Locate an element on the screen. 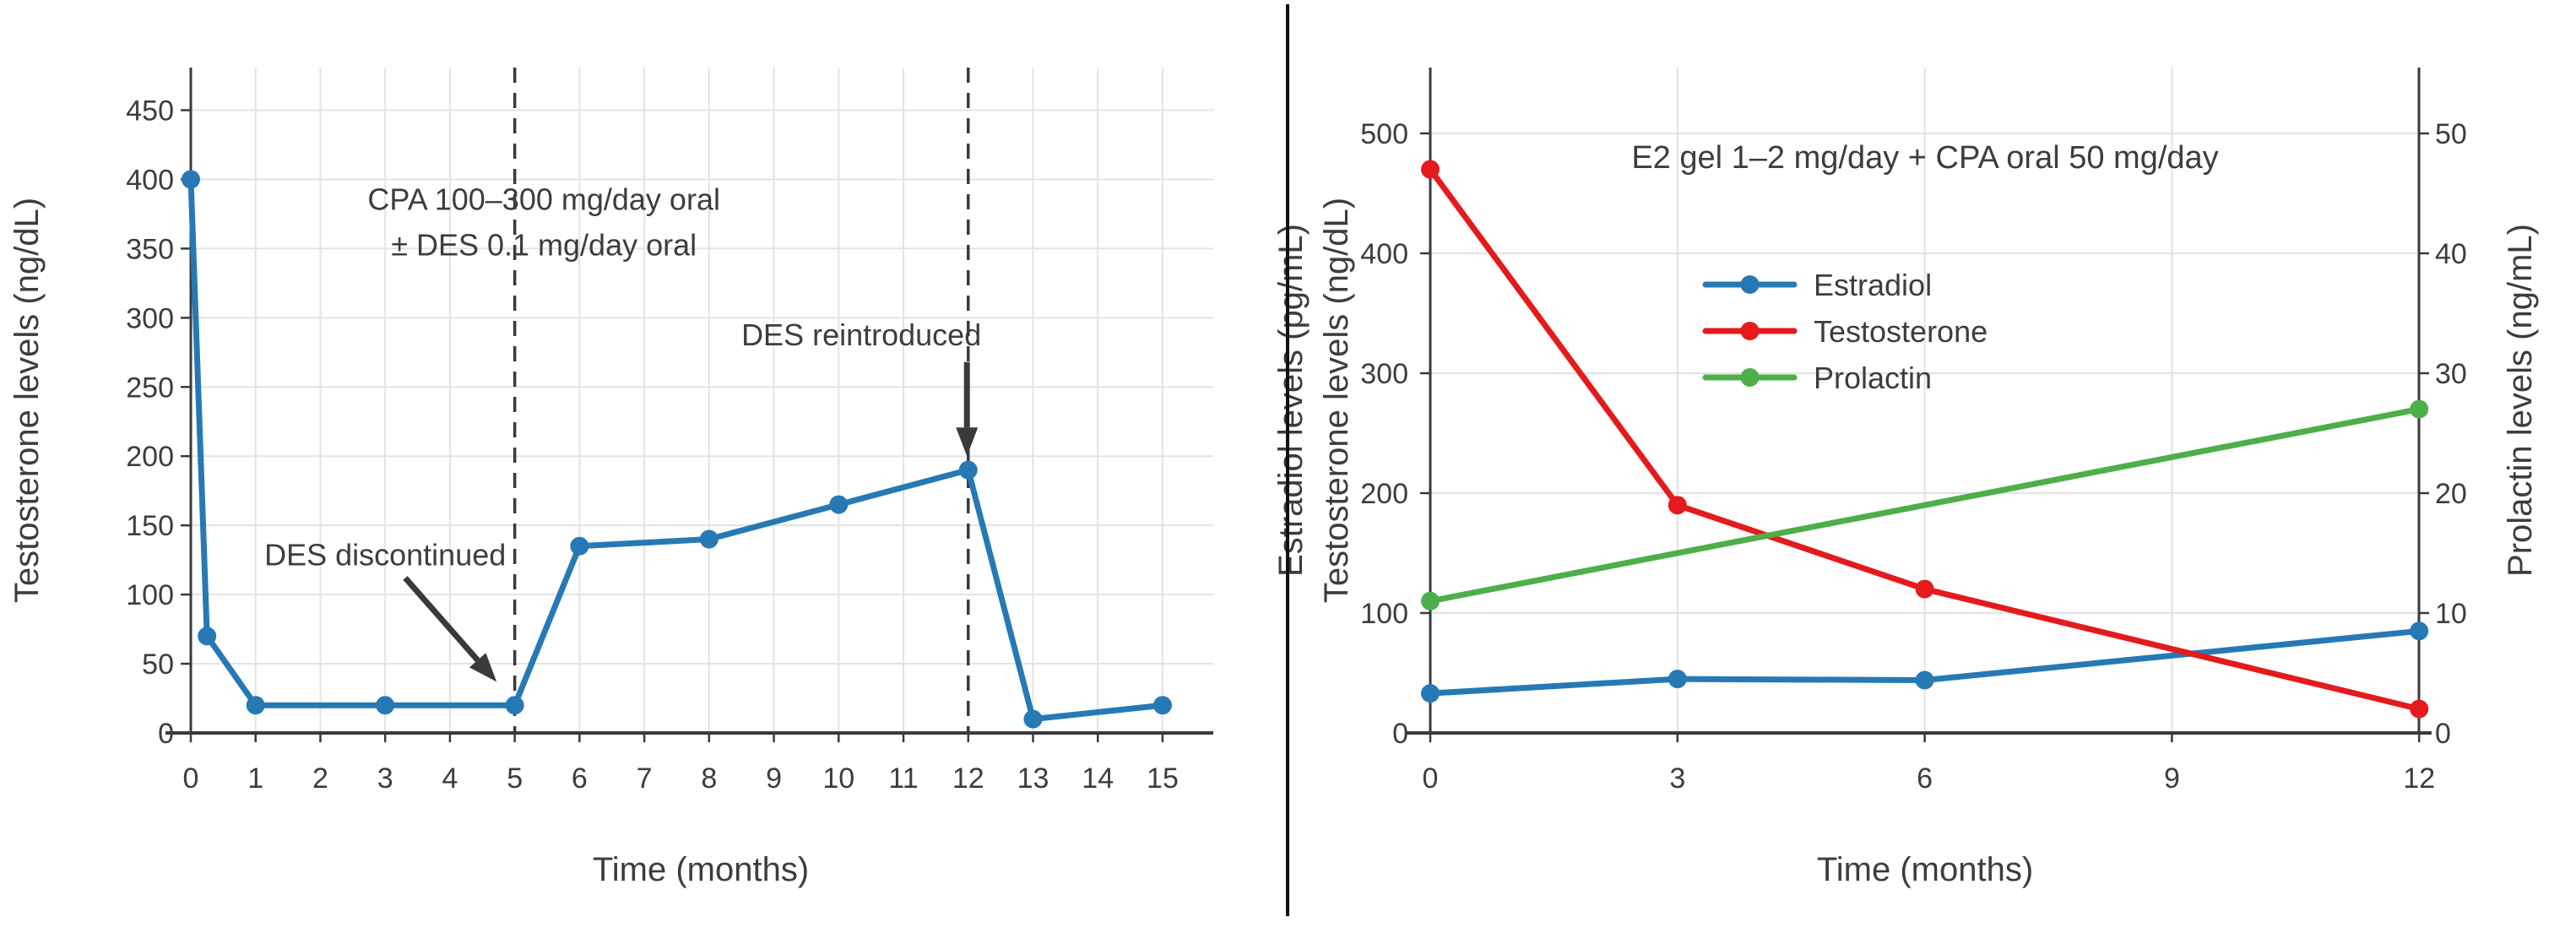 This screenshot has height=928, width=2576. y-axis-title-estradiol: Estradiol levels (pg/mL) is located at coordinates (1291, 400).